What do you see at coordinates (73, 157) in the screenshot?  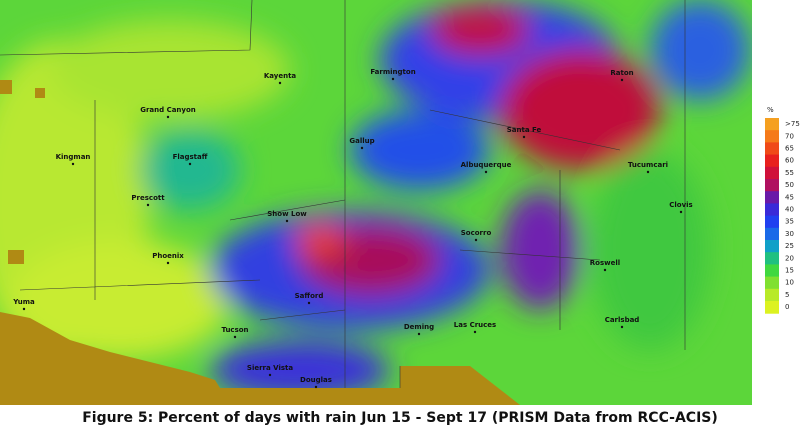 I see `city-label: Kingman` at bounding box center [73, 157].